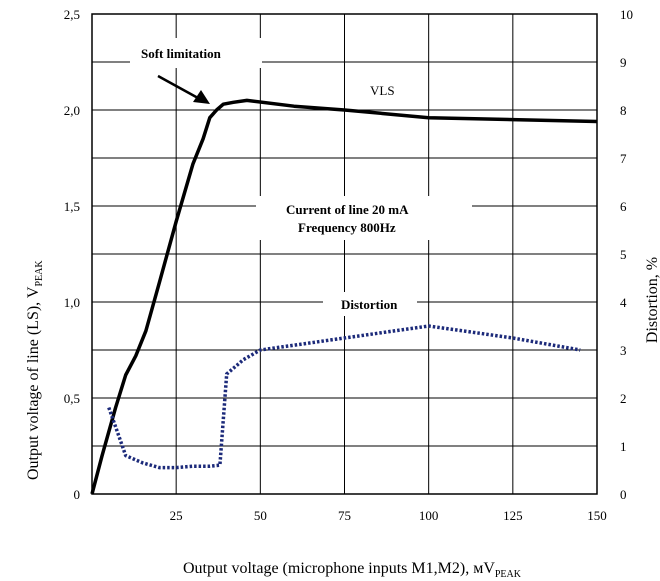 The height and width of the screenshot is (581, 660). I want to click on y-right-tick-label: 3, so click(623, 350).